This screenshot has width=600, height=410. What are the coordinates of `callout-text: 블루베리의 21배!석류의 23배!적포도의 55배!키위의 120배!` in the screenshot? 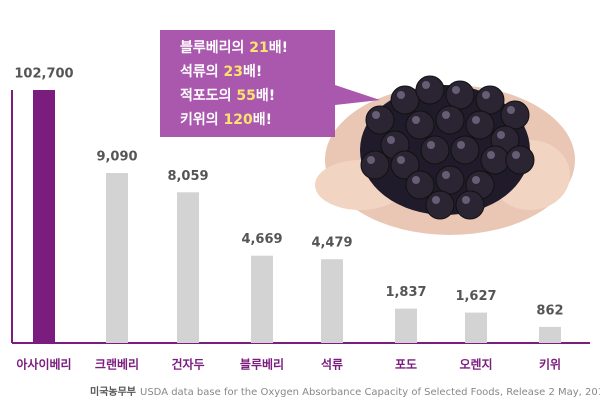 It's located at (234, 83).